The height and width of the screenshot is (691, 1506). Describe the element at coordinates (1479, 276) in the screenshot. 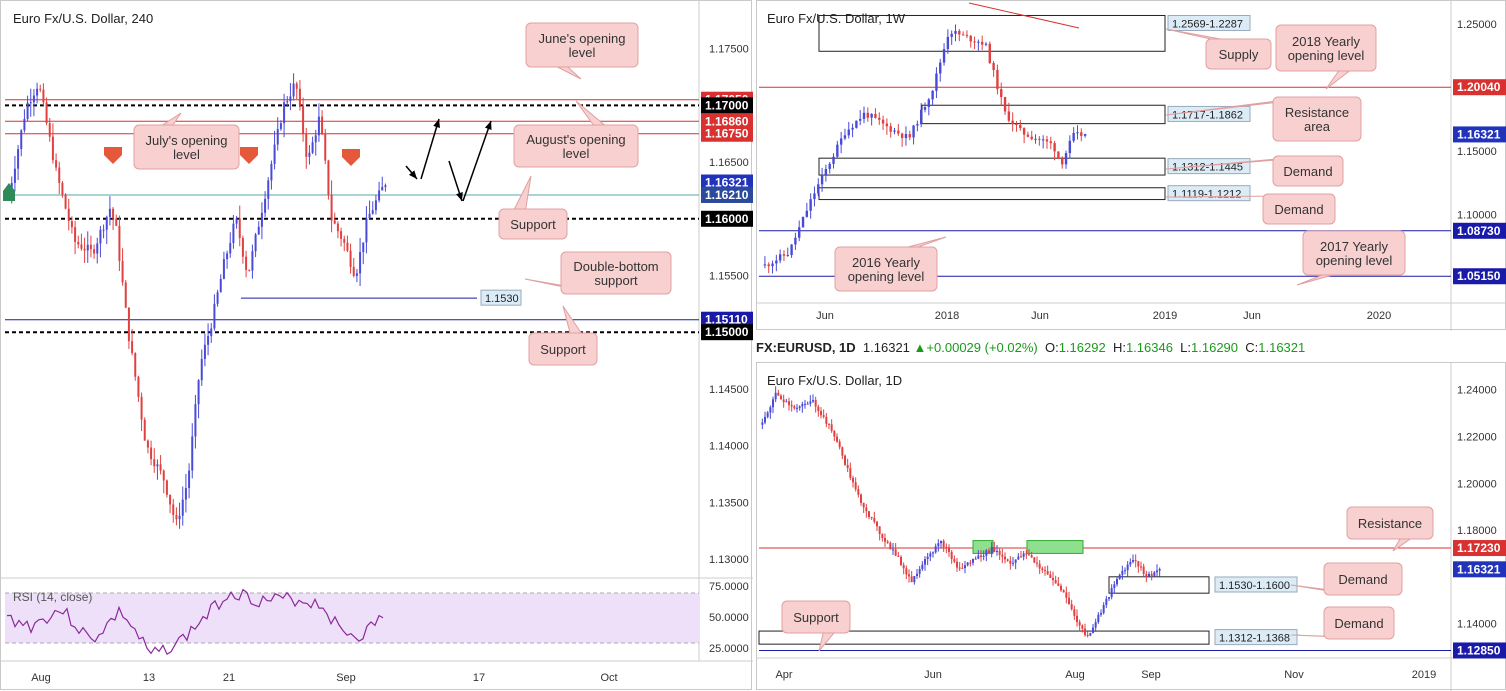

I see `w1-level-label: 1.05150` at that location.